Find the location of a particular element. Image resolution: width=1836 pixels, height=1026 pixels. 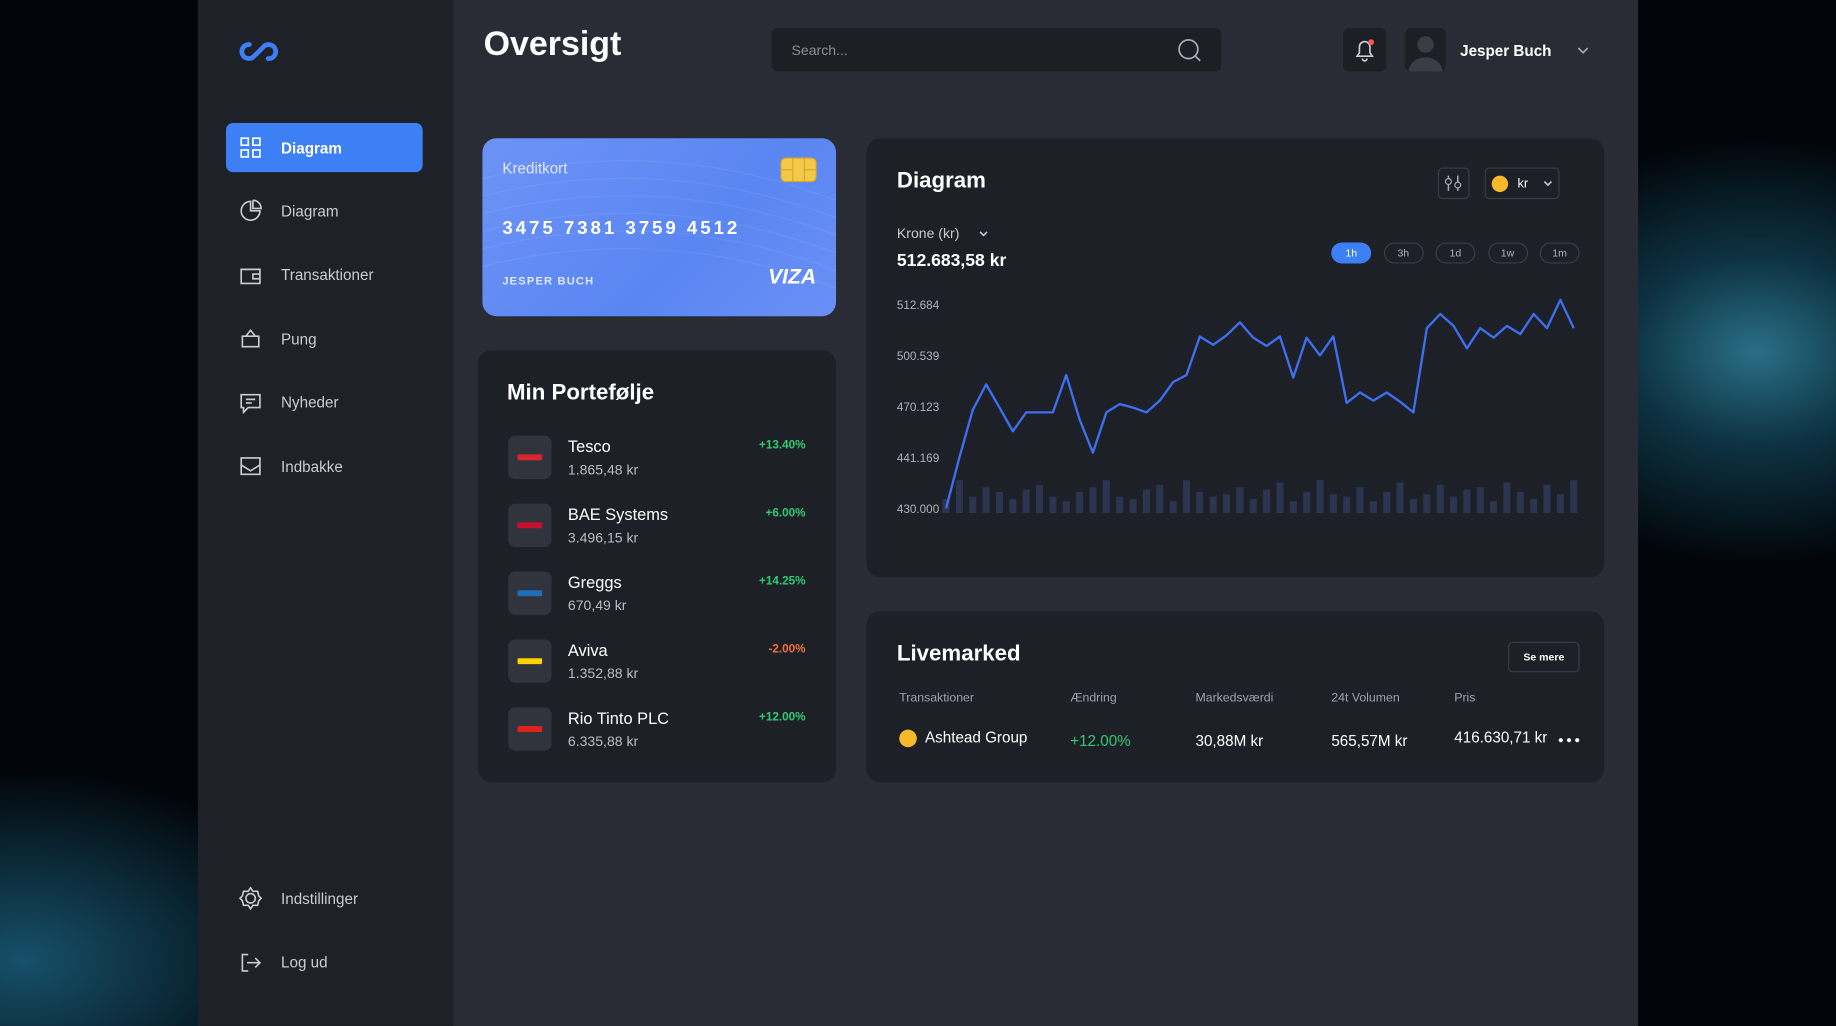

table-cell: 565,57M kr is located at coordinates (1369, 741).